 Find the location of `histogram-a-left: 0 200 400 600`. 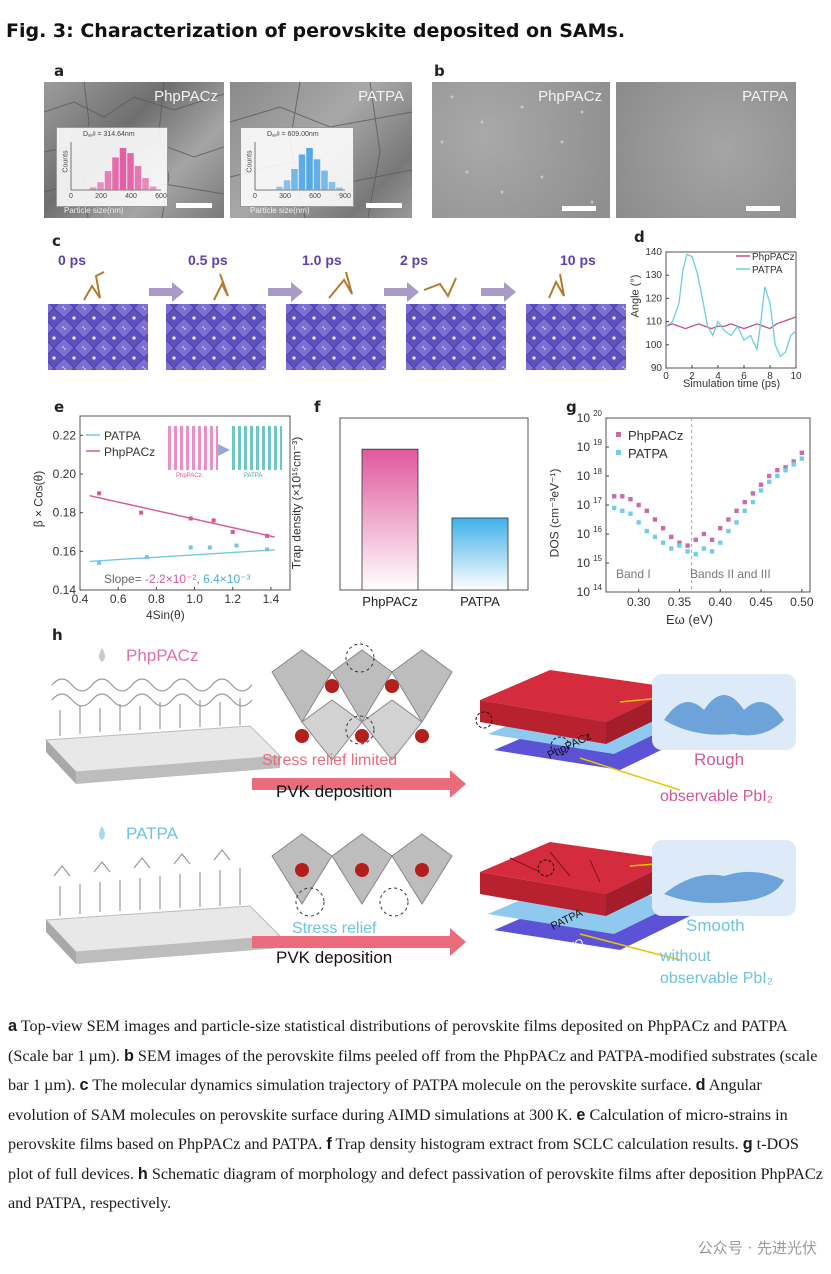

histogram-a-left: 0 200 400 600 is located at coordinates (118, 171).